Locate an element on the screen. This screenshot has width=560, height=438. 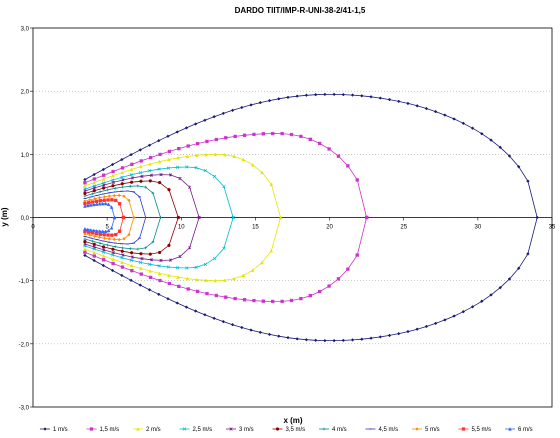
series-5-m-s is located at coordinates (109, 217).